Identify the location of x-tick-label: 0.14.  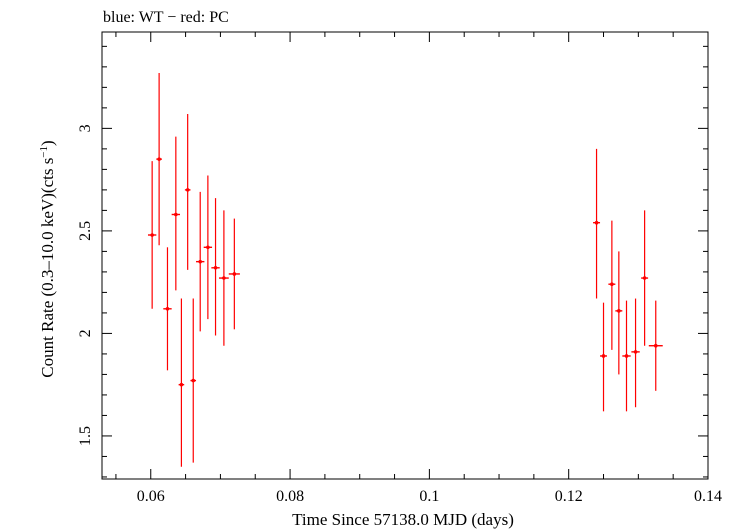
(708, 496).